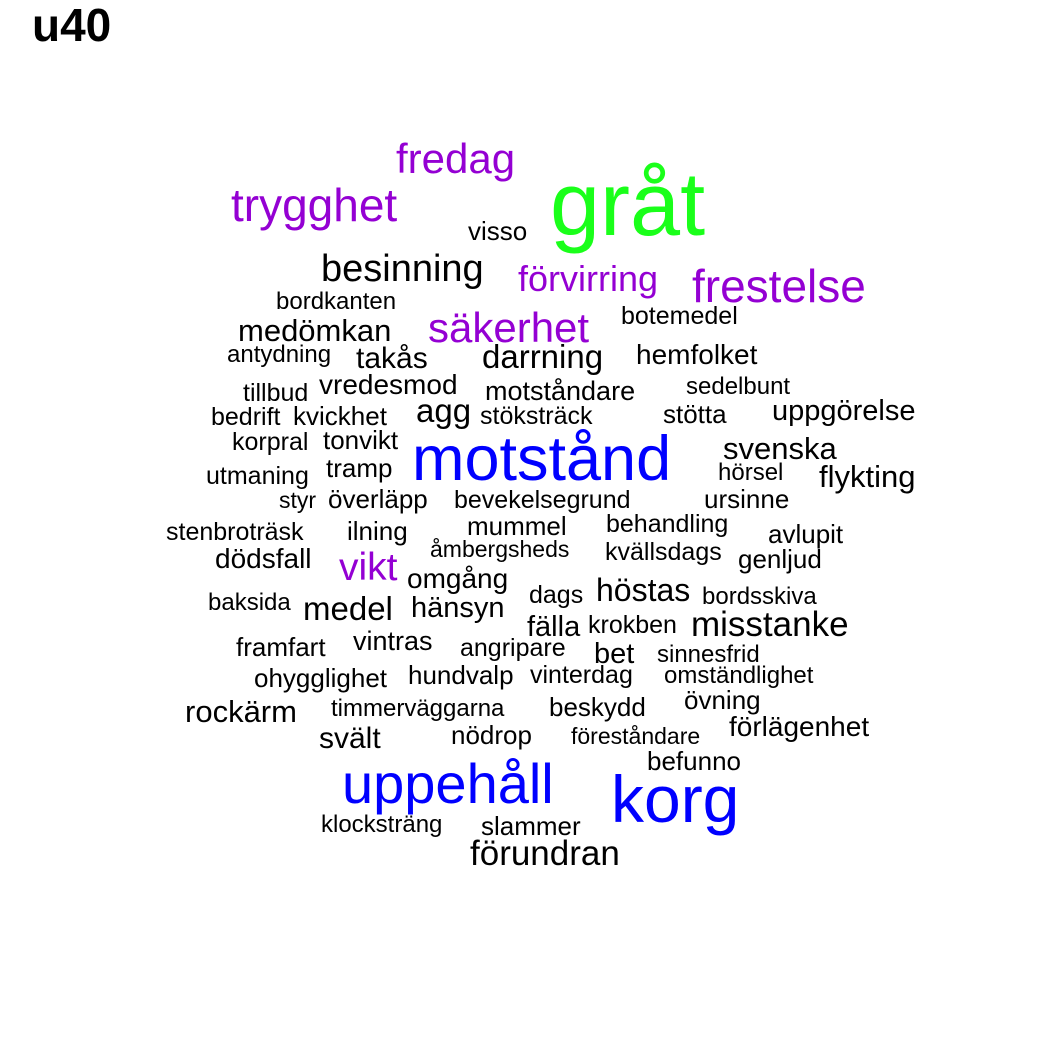  Describe the element at coordinates (679, 316) in the screenshot. I see `cloud-word: botemedel` at that location.